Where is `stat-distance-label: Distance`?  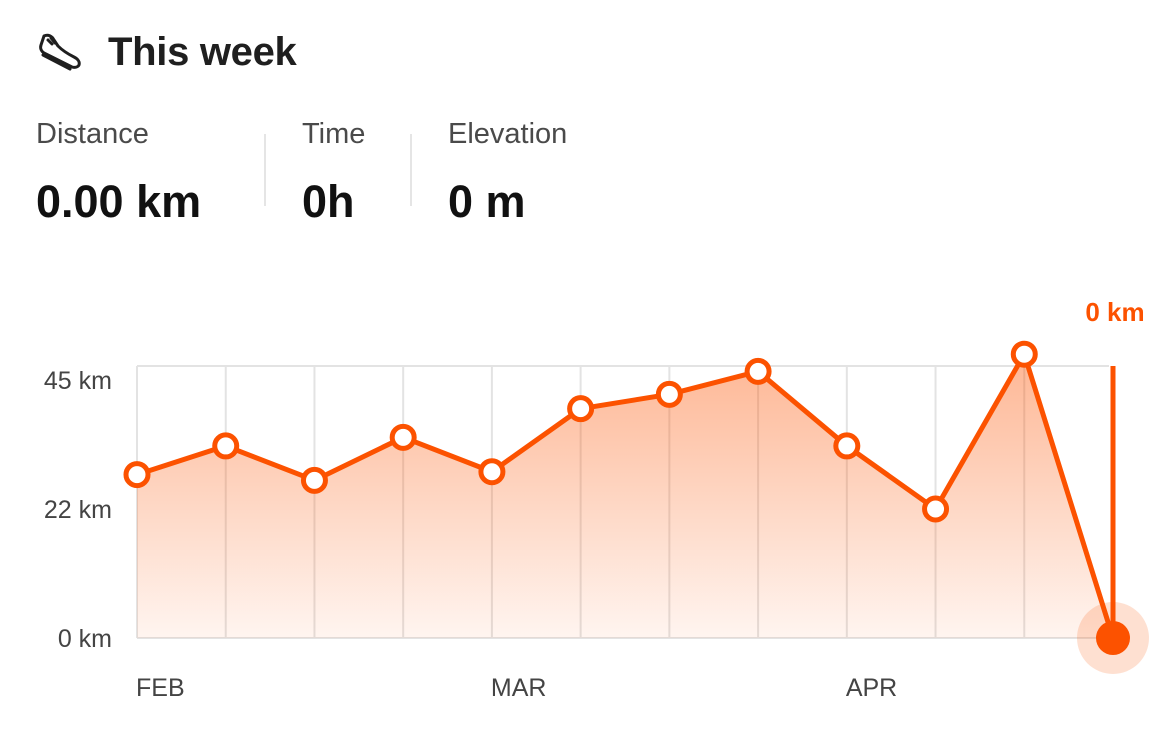
stat-distance-label: Distance is located at coordinates (92, 134).